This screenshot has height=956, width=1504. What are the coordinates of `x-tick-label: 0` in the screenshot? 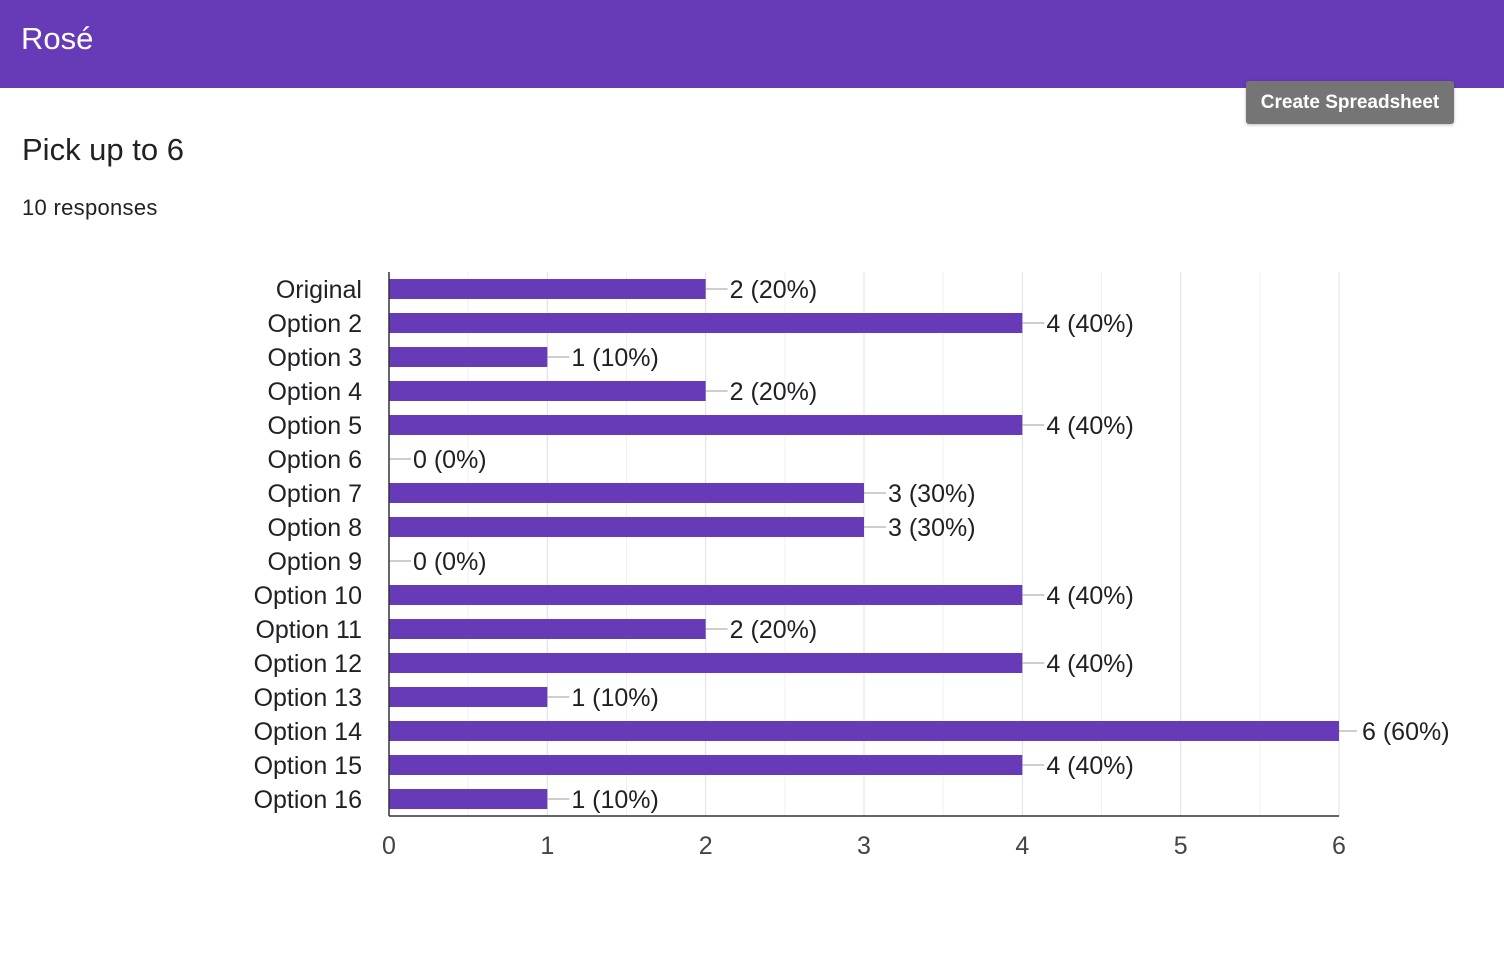 It's located at (389, 846).